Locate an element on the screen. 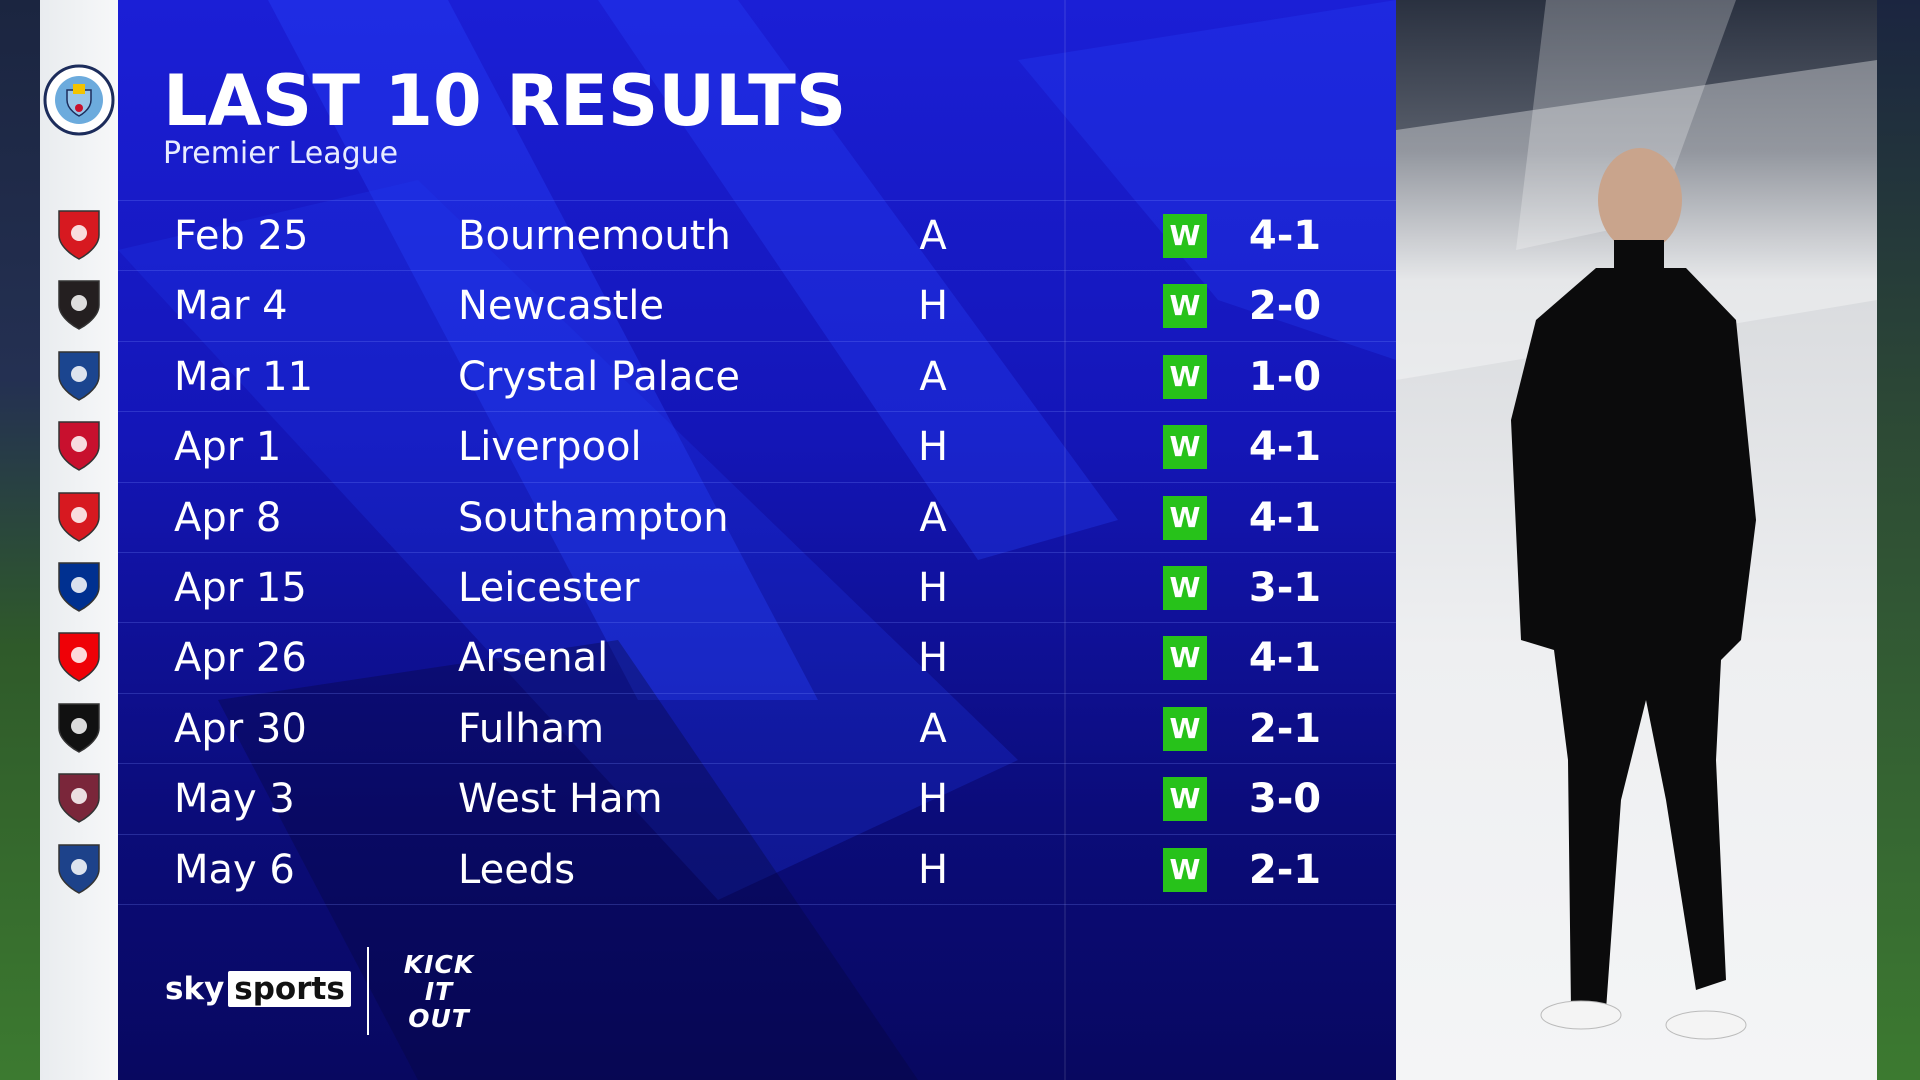  page-title: LAST 10 RESULTS is located at coordinates (505, 101).